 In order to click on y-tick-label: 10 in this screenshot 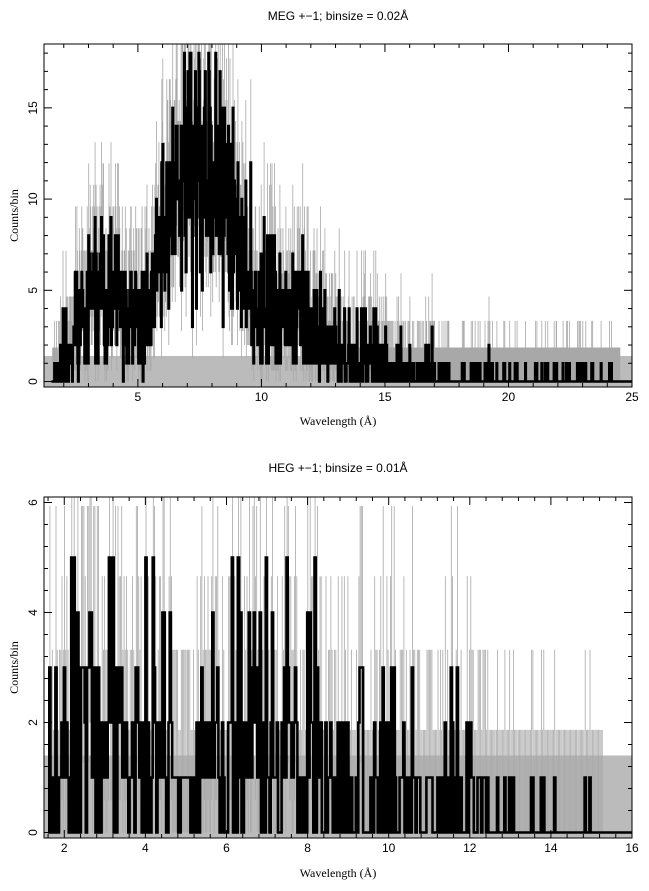, I will do `click(33, 199)`.